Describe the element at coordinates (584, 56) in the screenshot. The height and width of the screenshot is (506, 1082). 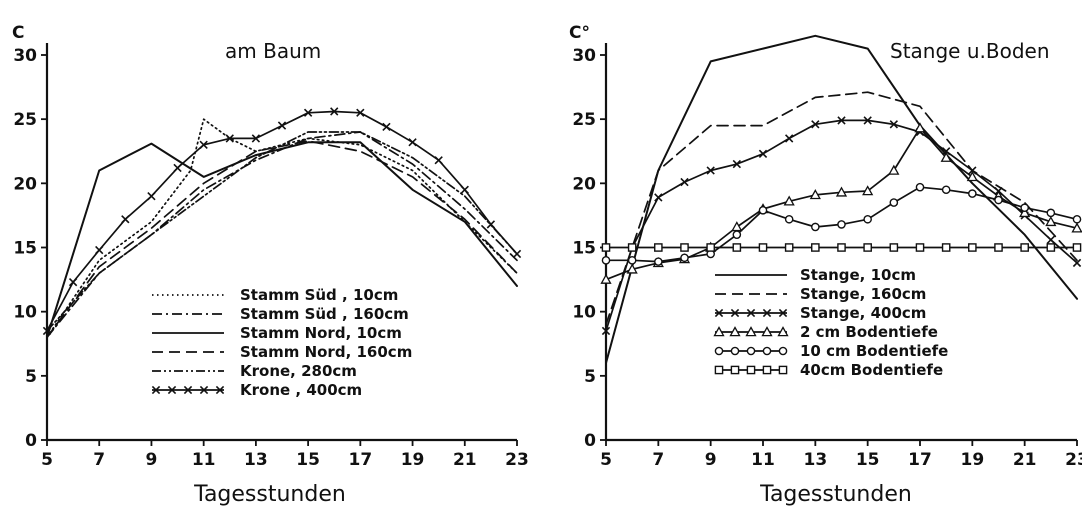
I see `y-tick-label: 30` at that location.